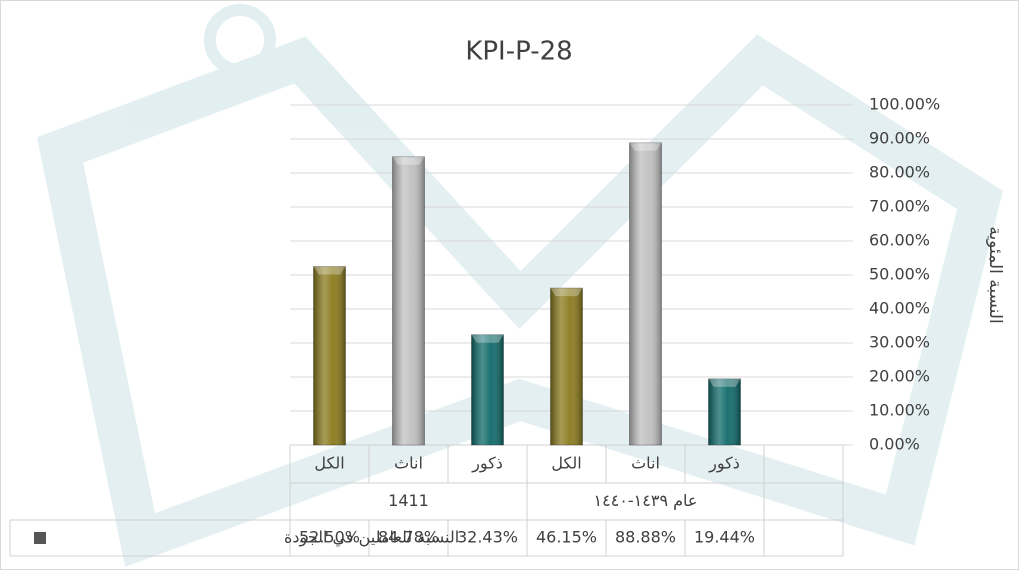  Describe the element at coordinates (904, 104) in the screenshot. I see `y-tick-label: 100.00%` at that location.